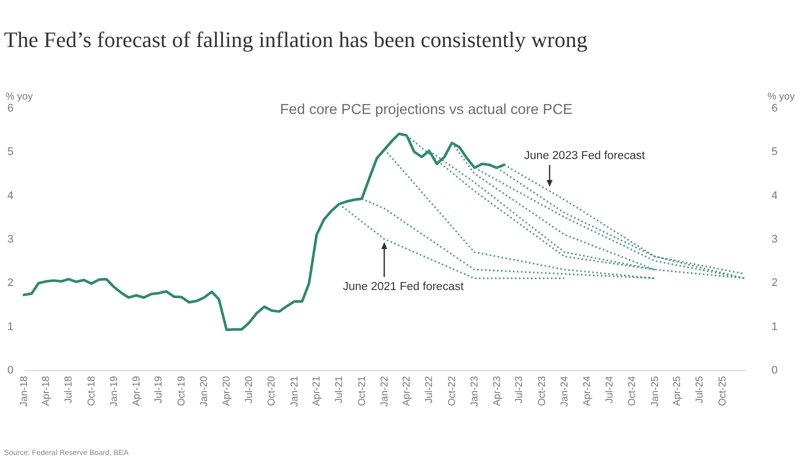 The height and width of the screenshot is (470, 800). I want to click on x-tick-label: Apr-22, so click(407, 391).